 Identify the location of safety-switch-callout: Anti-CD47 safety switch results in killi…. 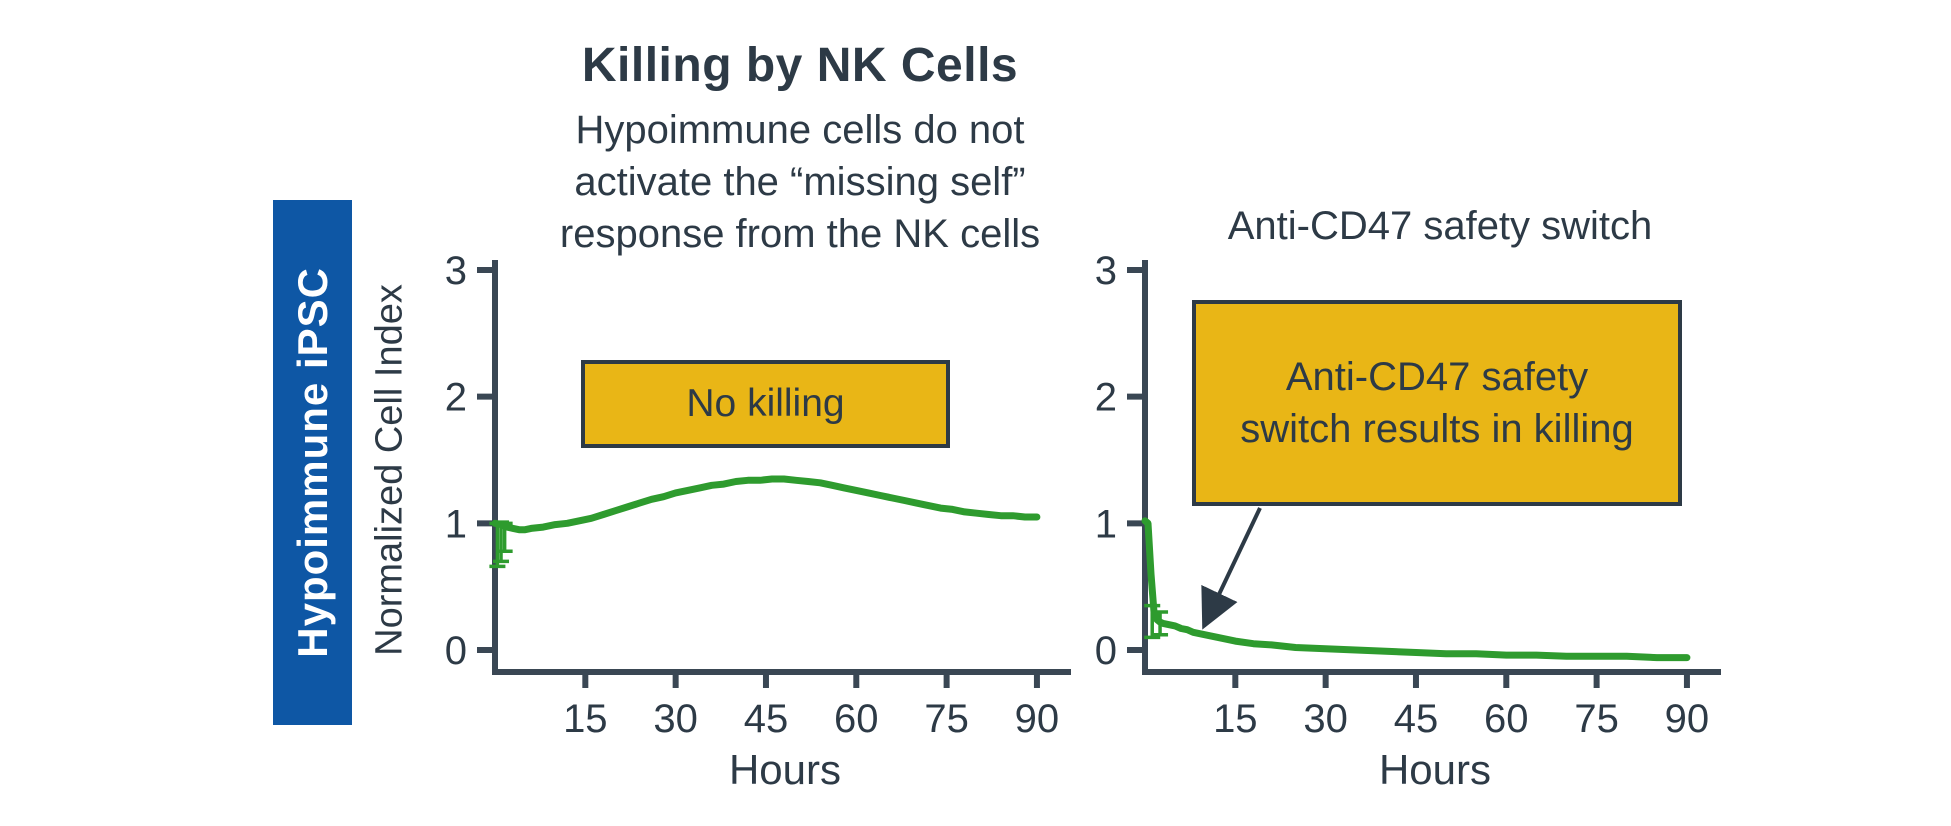
(1437, 403).